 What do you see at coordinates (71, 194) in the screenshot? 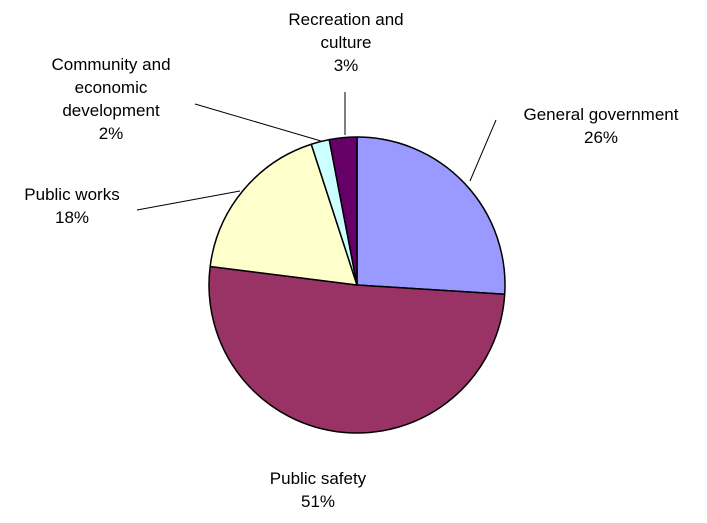
I see `slice-category-label-3: Public works` at bounding box center [71, 194].